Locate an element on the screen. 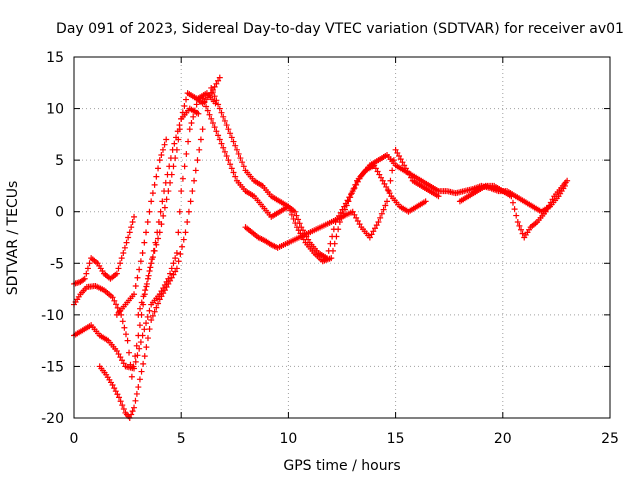 The image size is (640, 480). y-tick-label: 0 is located at coordinates (59, 213).